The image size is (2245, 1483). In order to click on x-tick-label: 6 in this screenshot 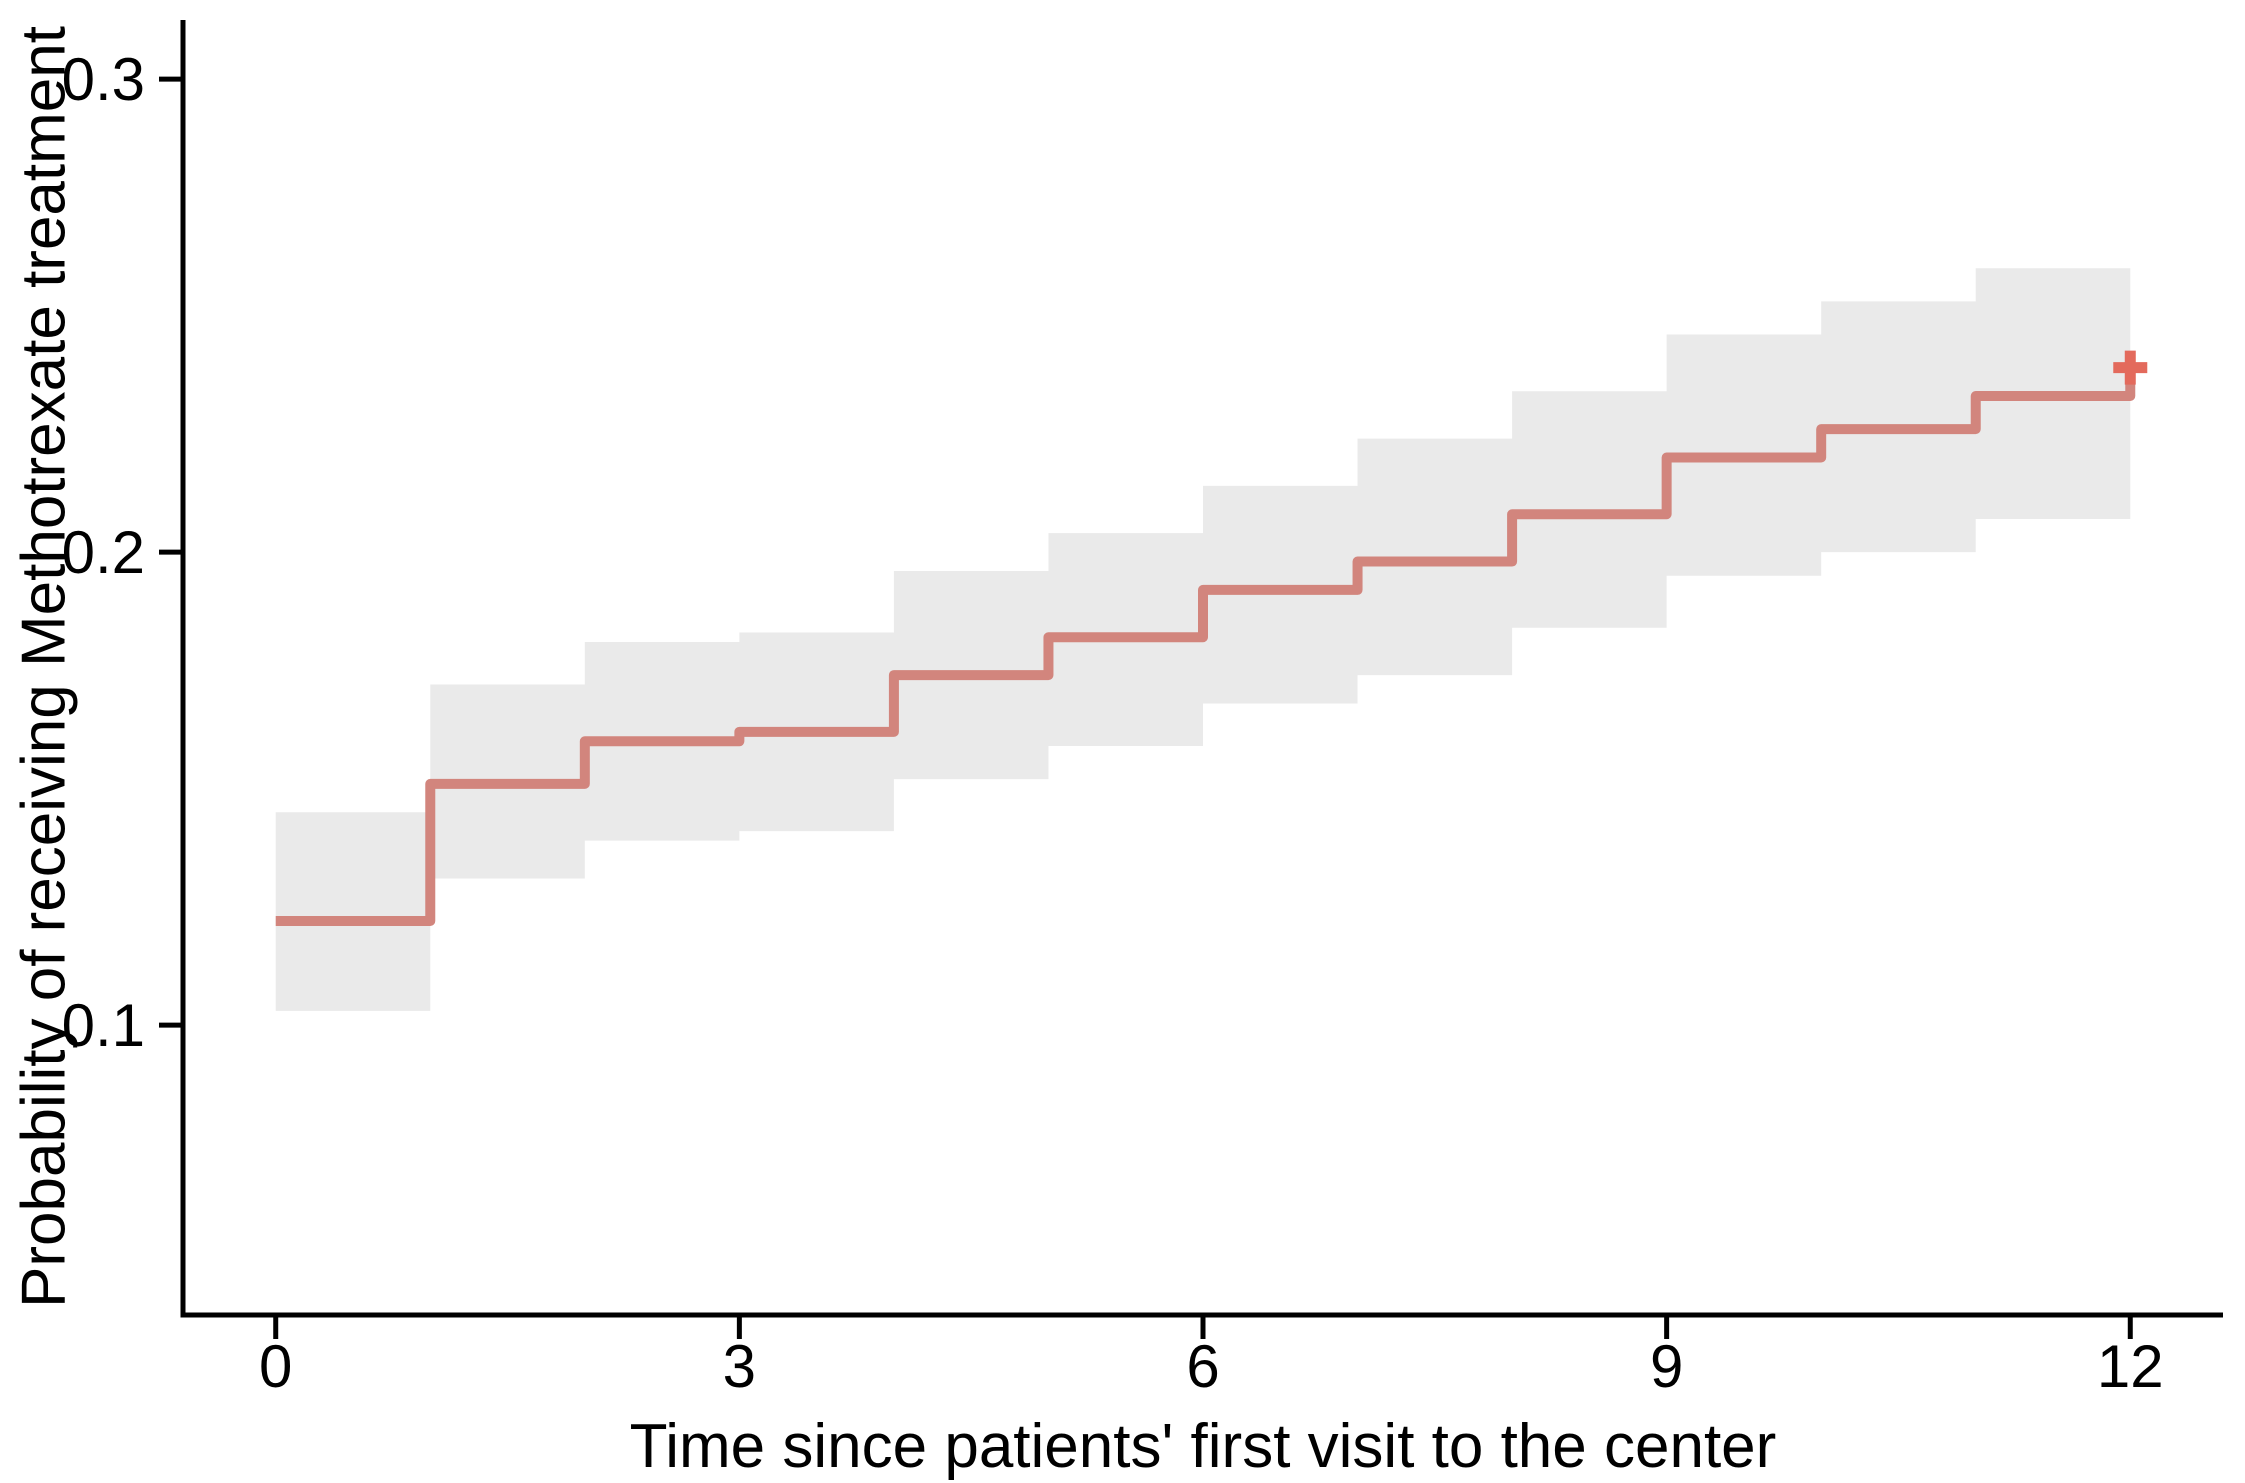, I will do `click(1202, 1366)`.